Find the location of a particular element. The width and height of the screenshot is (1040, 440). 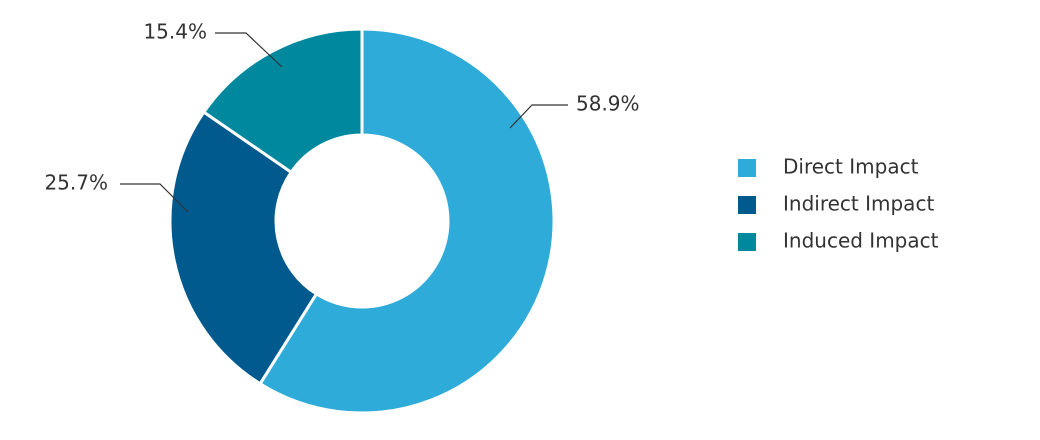

legend-label: Direct Impact is located at coordinates (851, 167).